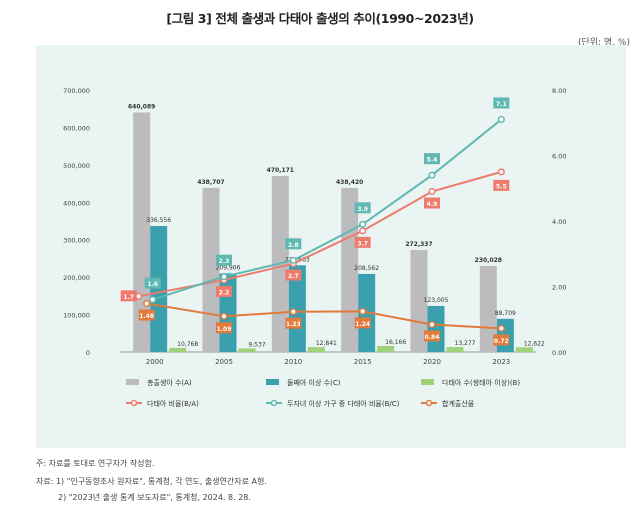 The height and width of the screenshot is (511, 640). Describe the element at coordinates (76, 91) in the screenshot. I see `y-left-tick-label: 700,000` at that location.